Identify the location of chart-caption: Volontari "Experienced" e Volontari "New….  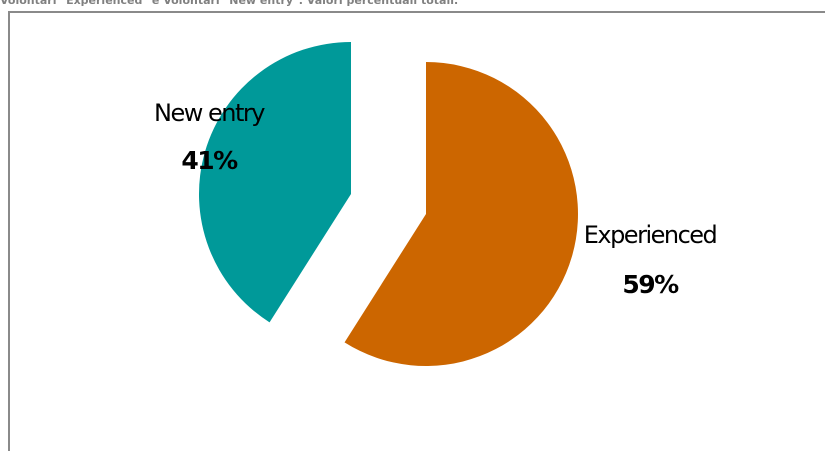
(229, 3).